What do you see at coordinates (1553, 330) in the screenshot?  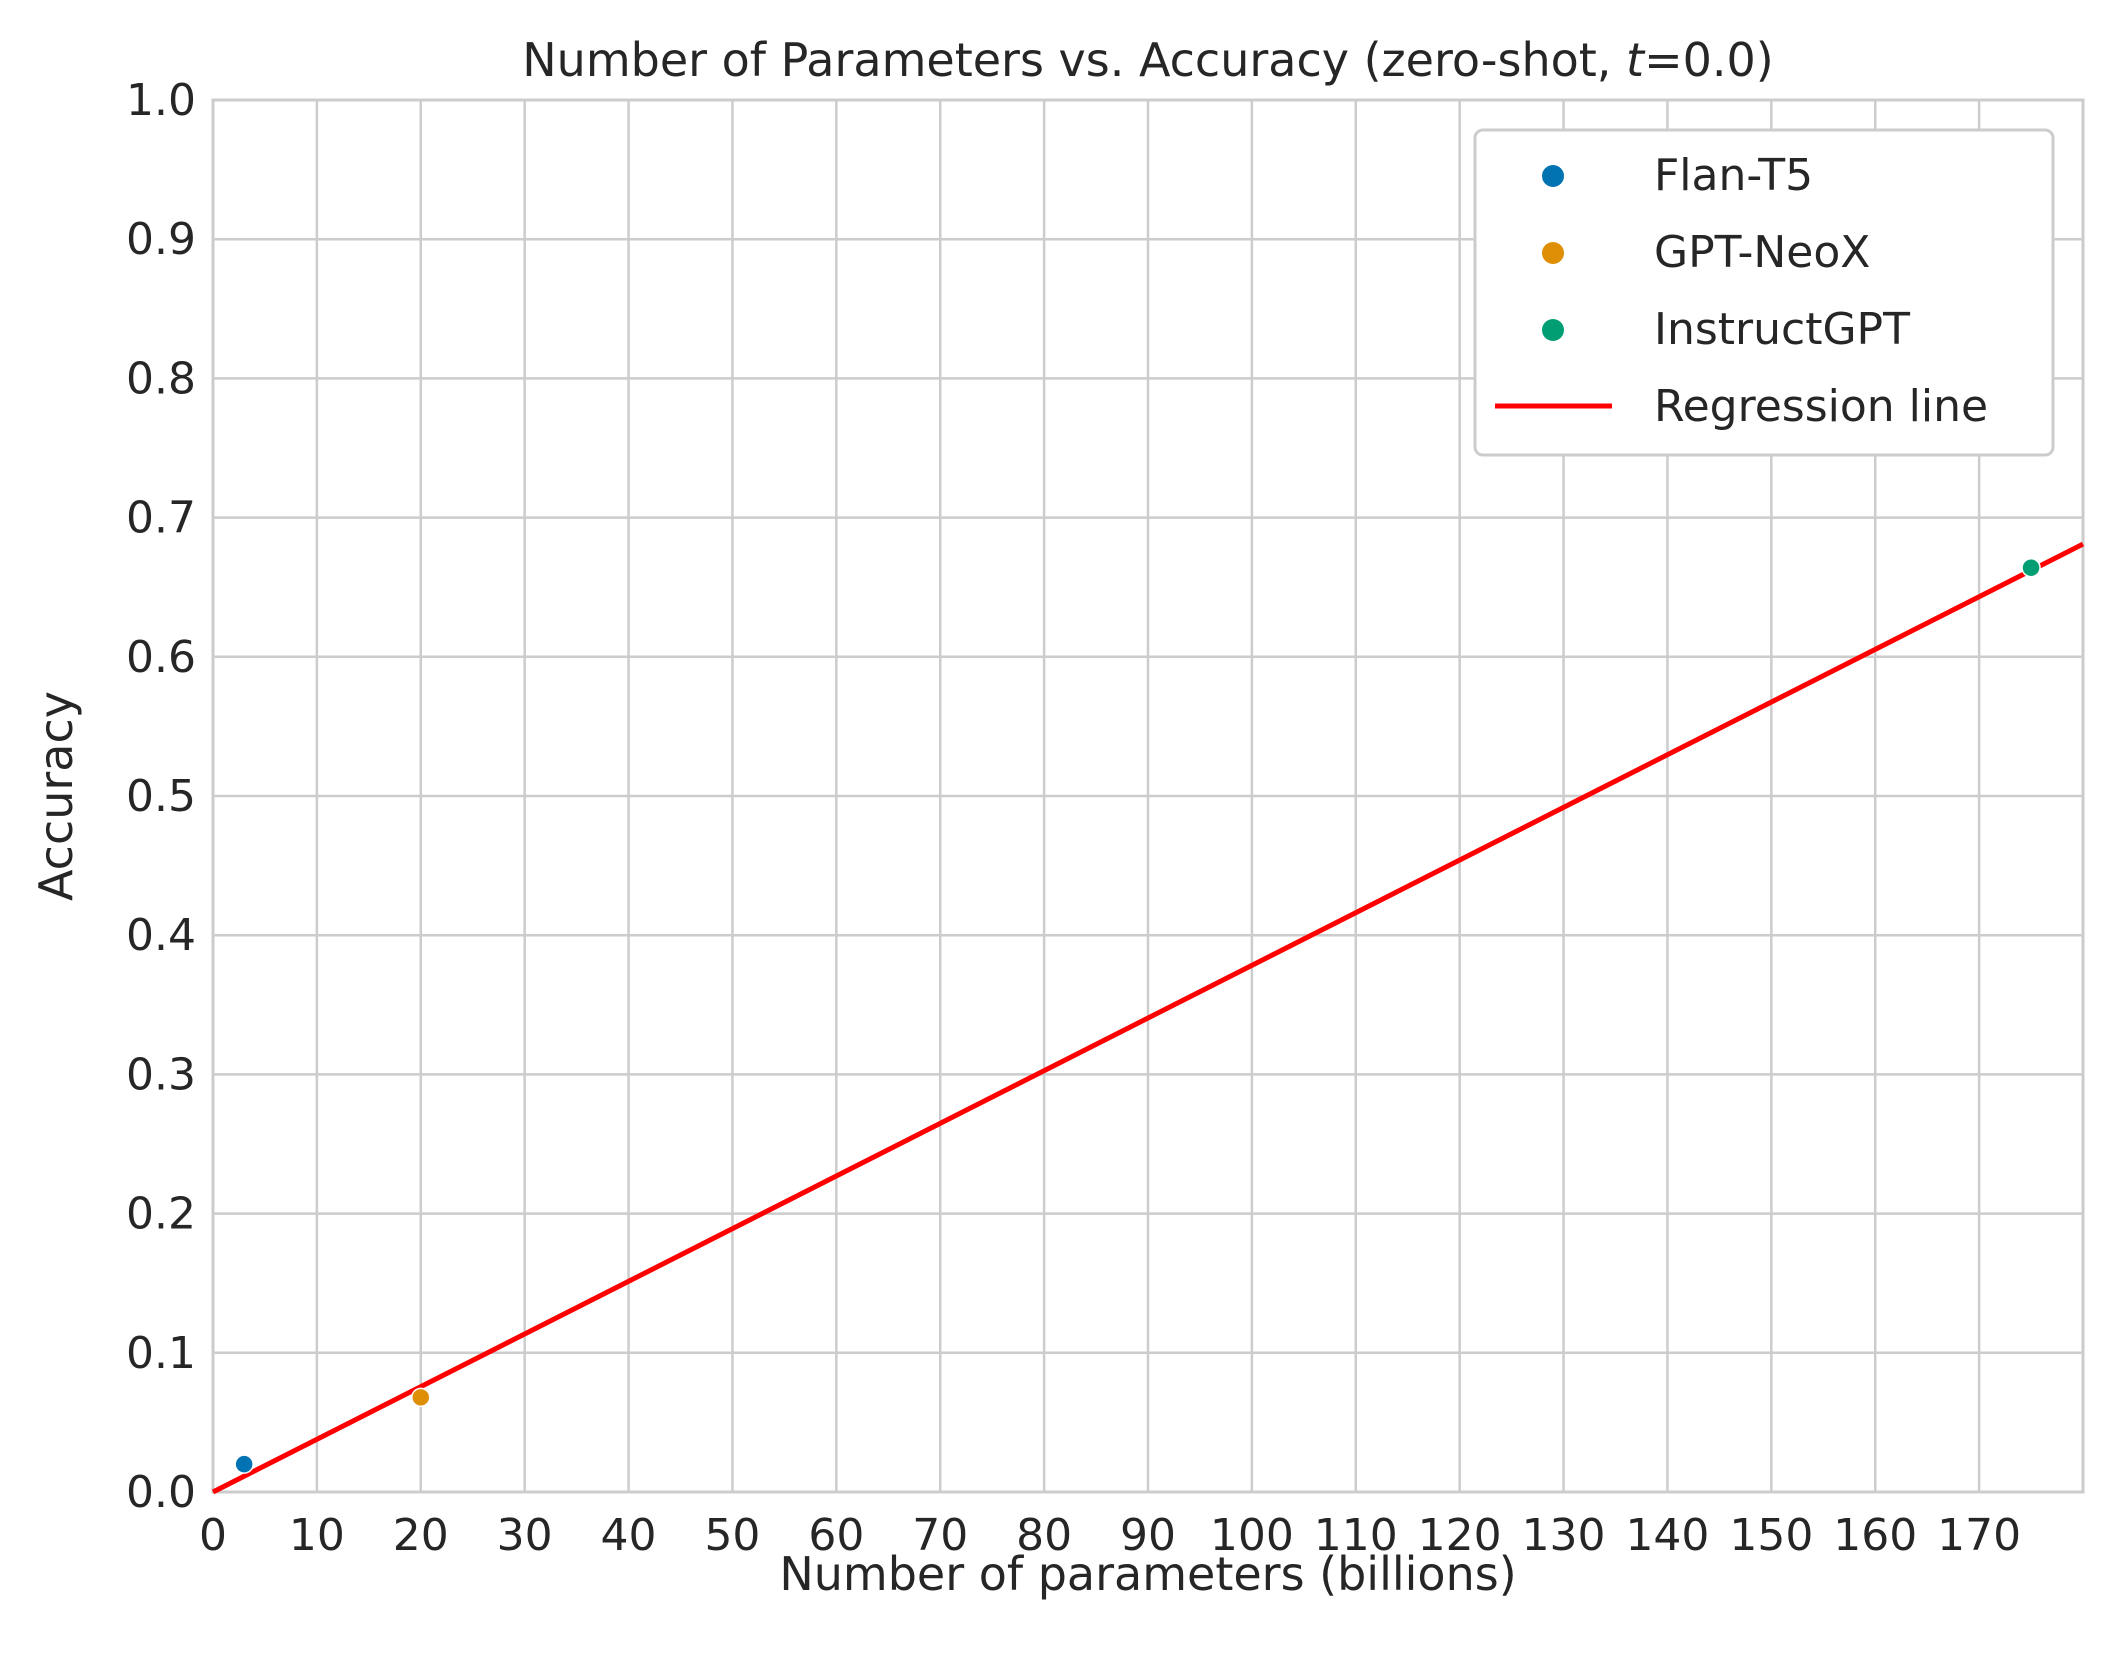 I see `legend-marker-instructgpt` at bounding box center [1553, 330].